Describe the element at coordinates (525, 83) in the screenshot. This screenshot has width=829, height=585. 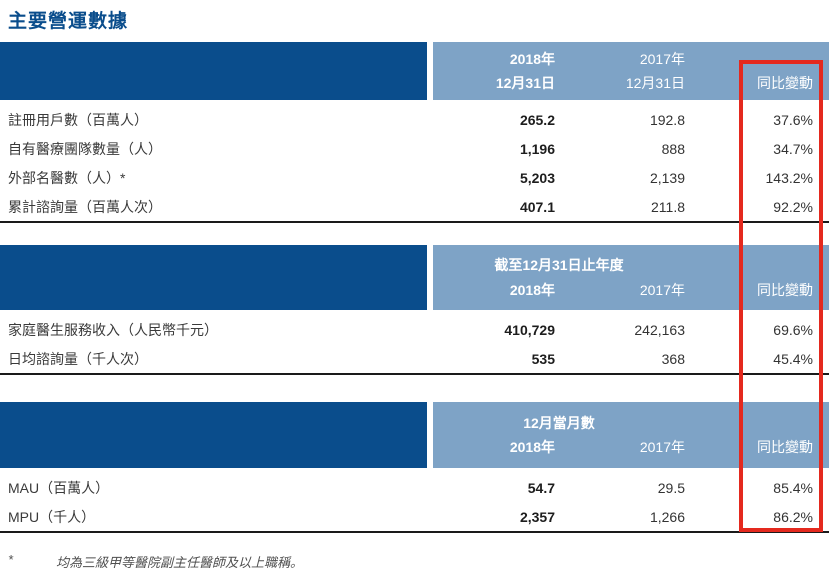
I see `header-date-2018: 12月31日` at that location.